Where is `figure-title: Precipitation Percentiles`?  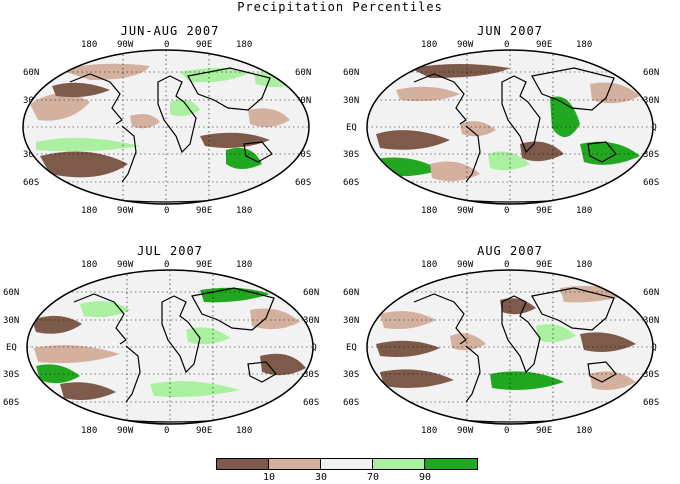
figure-title: Precipitation Percentiles is located at coordinates (340, 7).